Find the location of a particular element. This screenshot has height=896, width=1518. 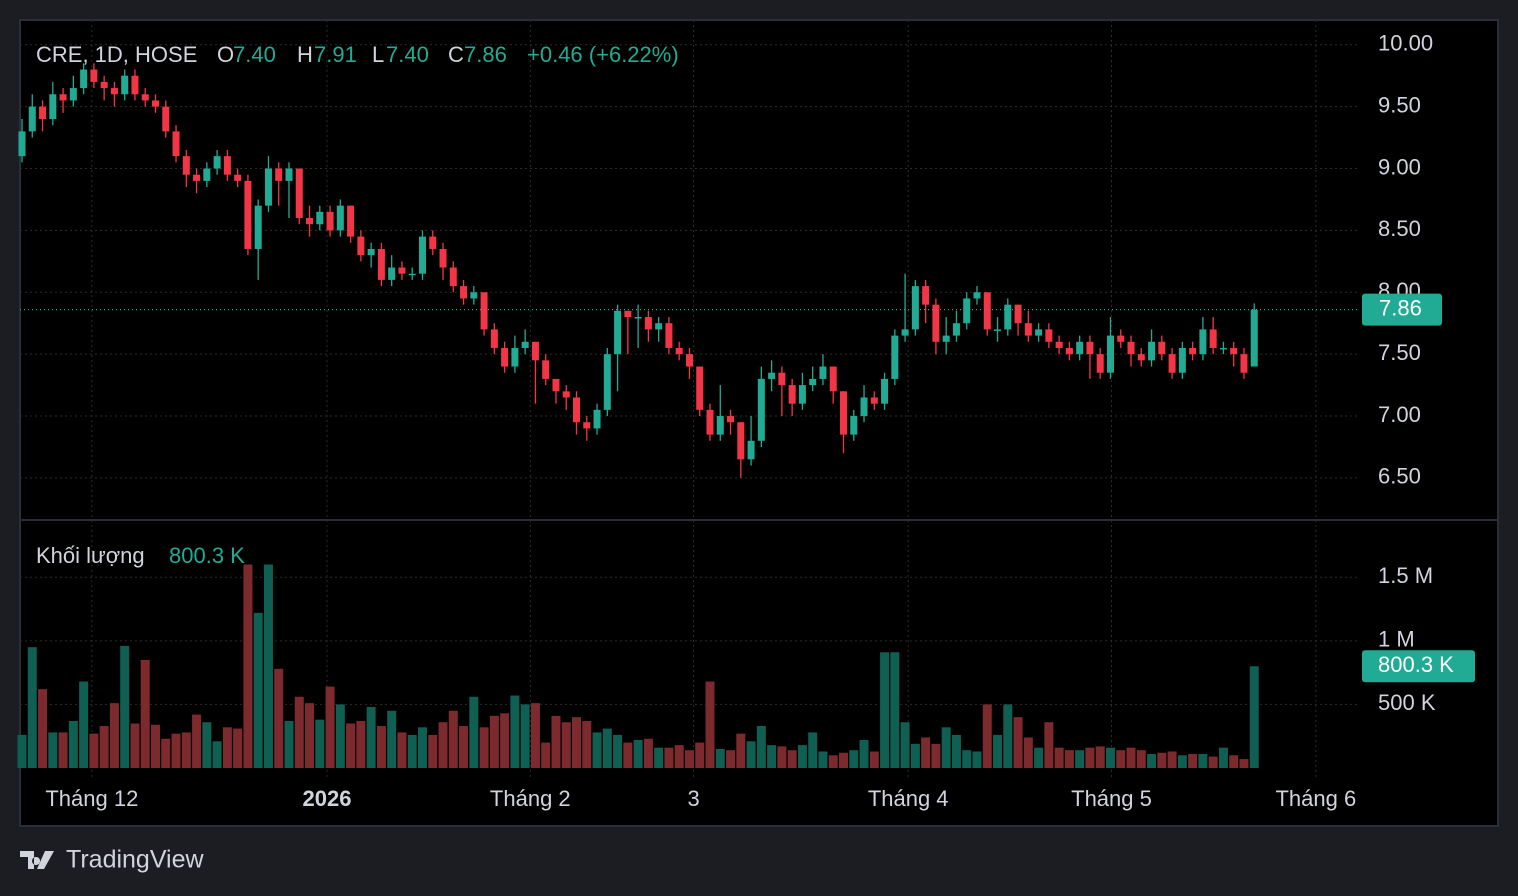

y-tick-label: 7.00 is located at coordinates (1399, 414).